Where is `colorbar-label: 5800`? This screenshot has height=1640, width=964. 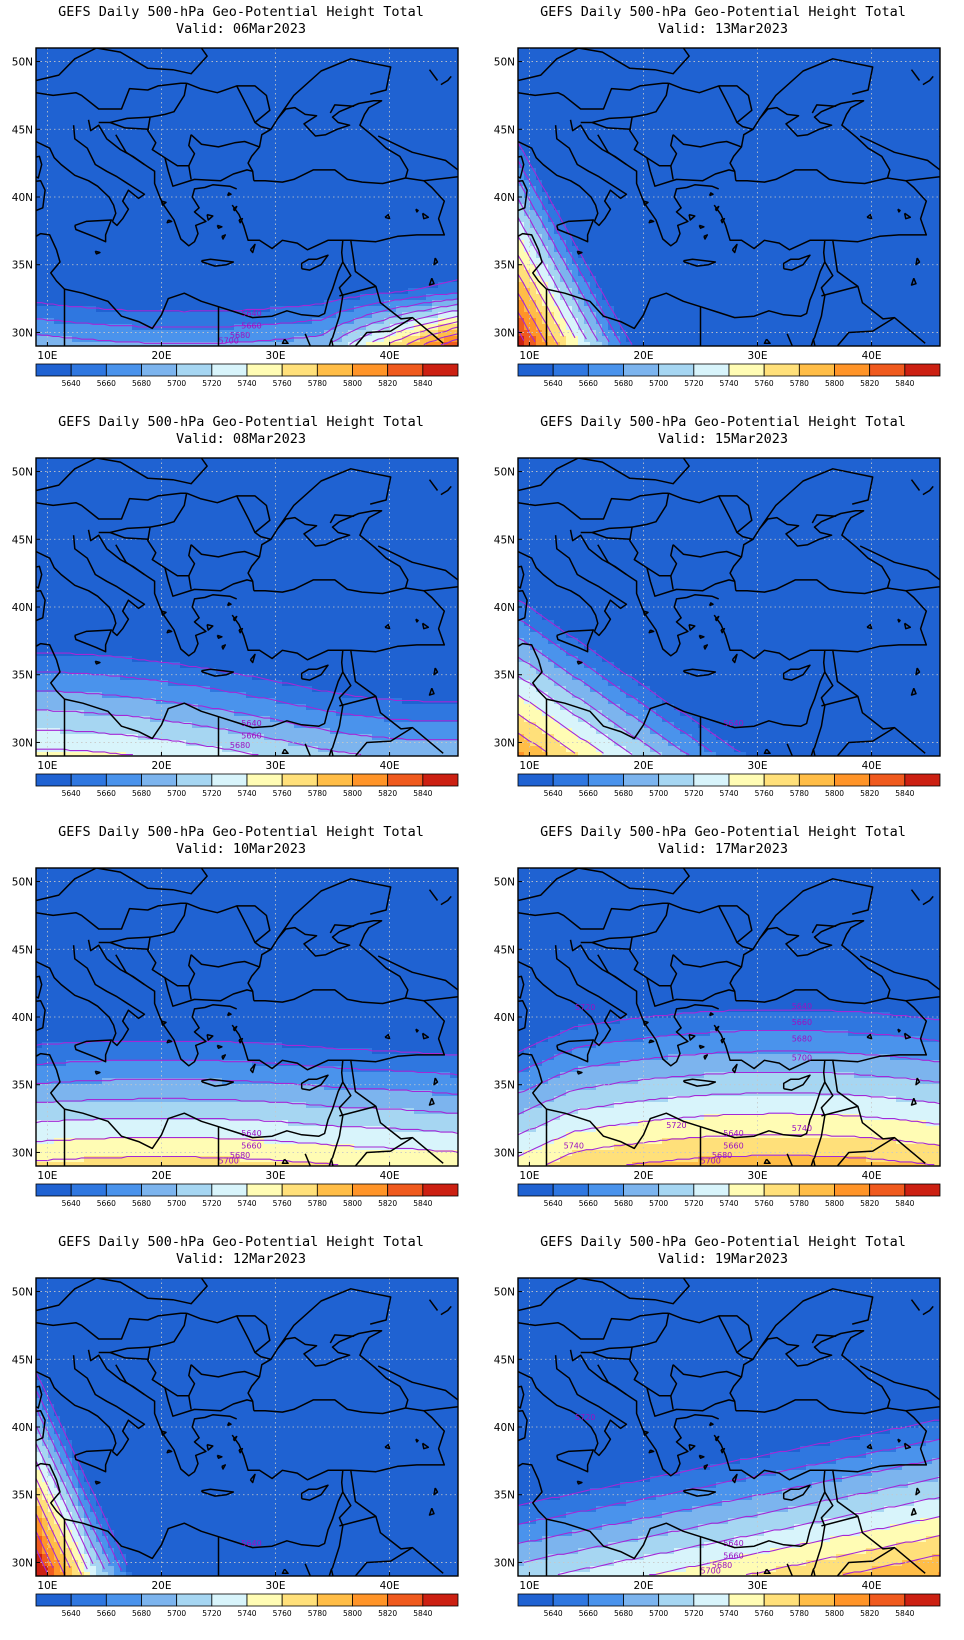
colorbar-label: 5800 is located at coordinates (352, 793).